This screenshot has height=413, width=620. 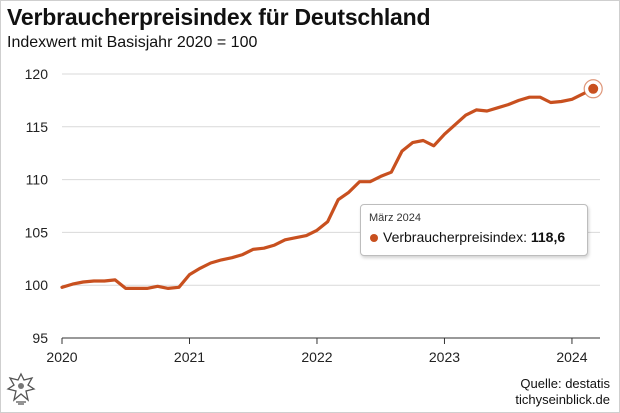 What do you see at coordinates (395, 218) in the screenshot?
I see `tooltip-date: März 2024` at bounding box center [395, 218].